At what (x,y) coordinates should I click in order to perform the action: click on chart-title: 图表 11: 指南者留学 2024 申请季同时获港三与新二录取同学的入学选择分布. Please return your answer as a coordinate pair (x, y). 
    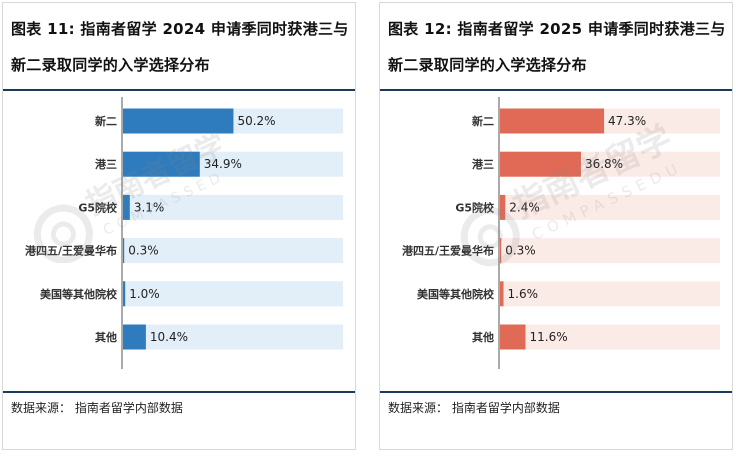
    Looking at the image, I should click on (180, 47).